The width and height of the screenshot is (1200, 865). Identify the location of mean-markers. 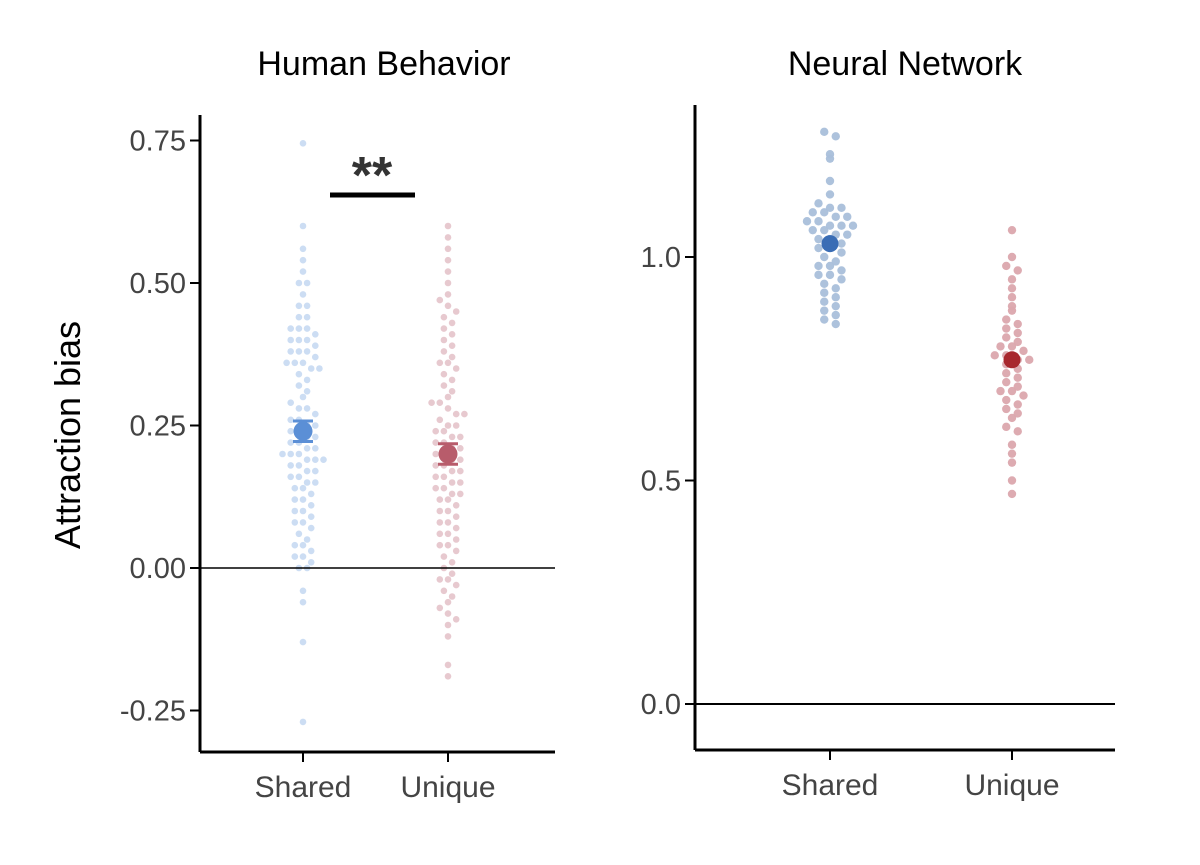
(921, 302).